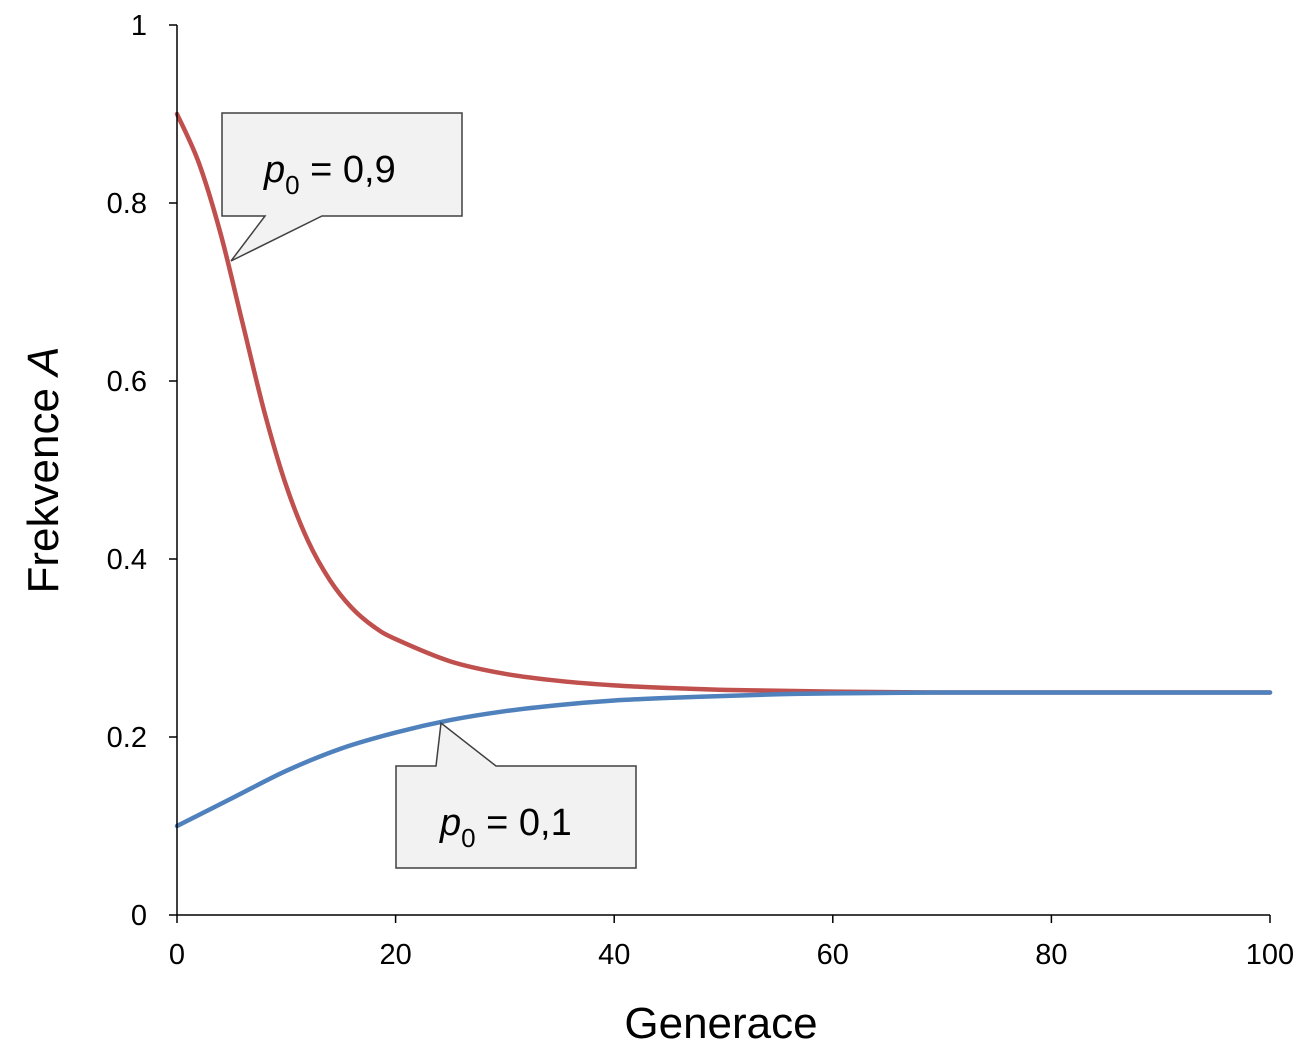  I want to click on callout-blue-box, so click(516, 795).